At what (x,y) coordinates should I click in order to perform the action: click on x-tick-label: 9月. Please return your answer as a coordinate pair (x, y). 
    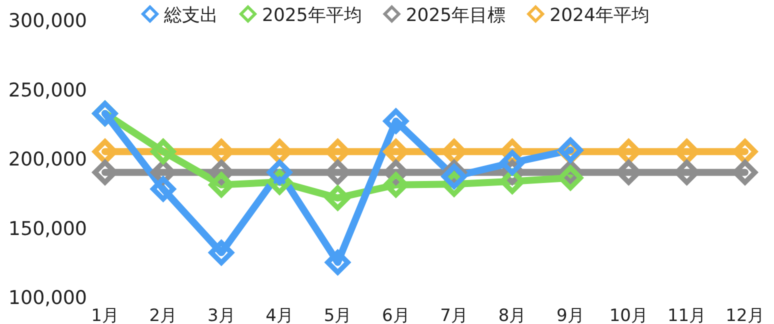
    Looking at the image, I should click on (570, 315).